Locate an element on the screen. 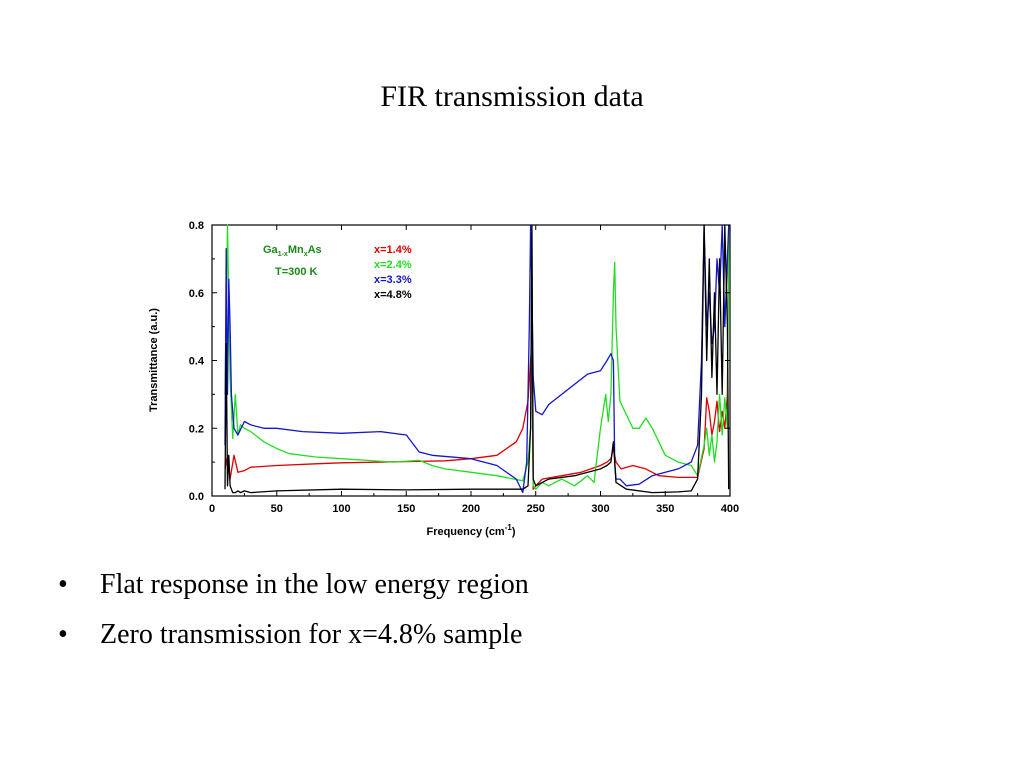  x-tick-label: 200 is located at coordinates (471, 509).